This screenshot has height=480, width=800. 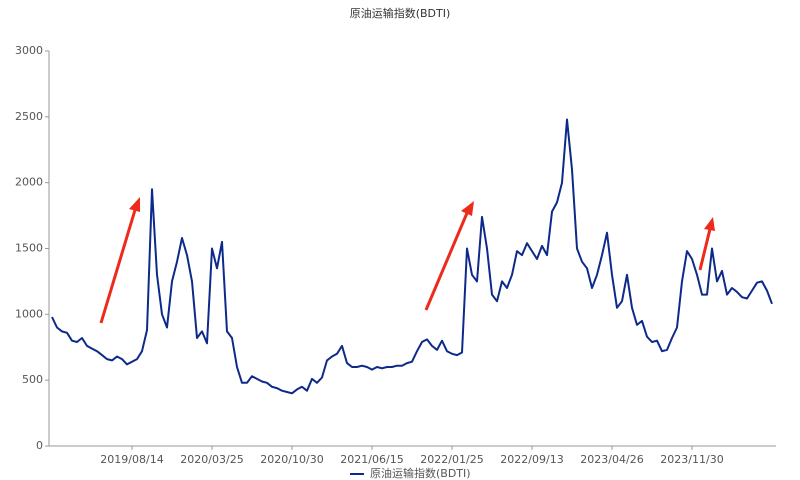 I want to click on x-tick-label: 2022/01/25, so click(x=451, y=459).